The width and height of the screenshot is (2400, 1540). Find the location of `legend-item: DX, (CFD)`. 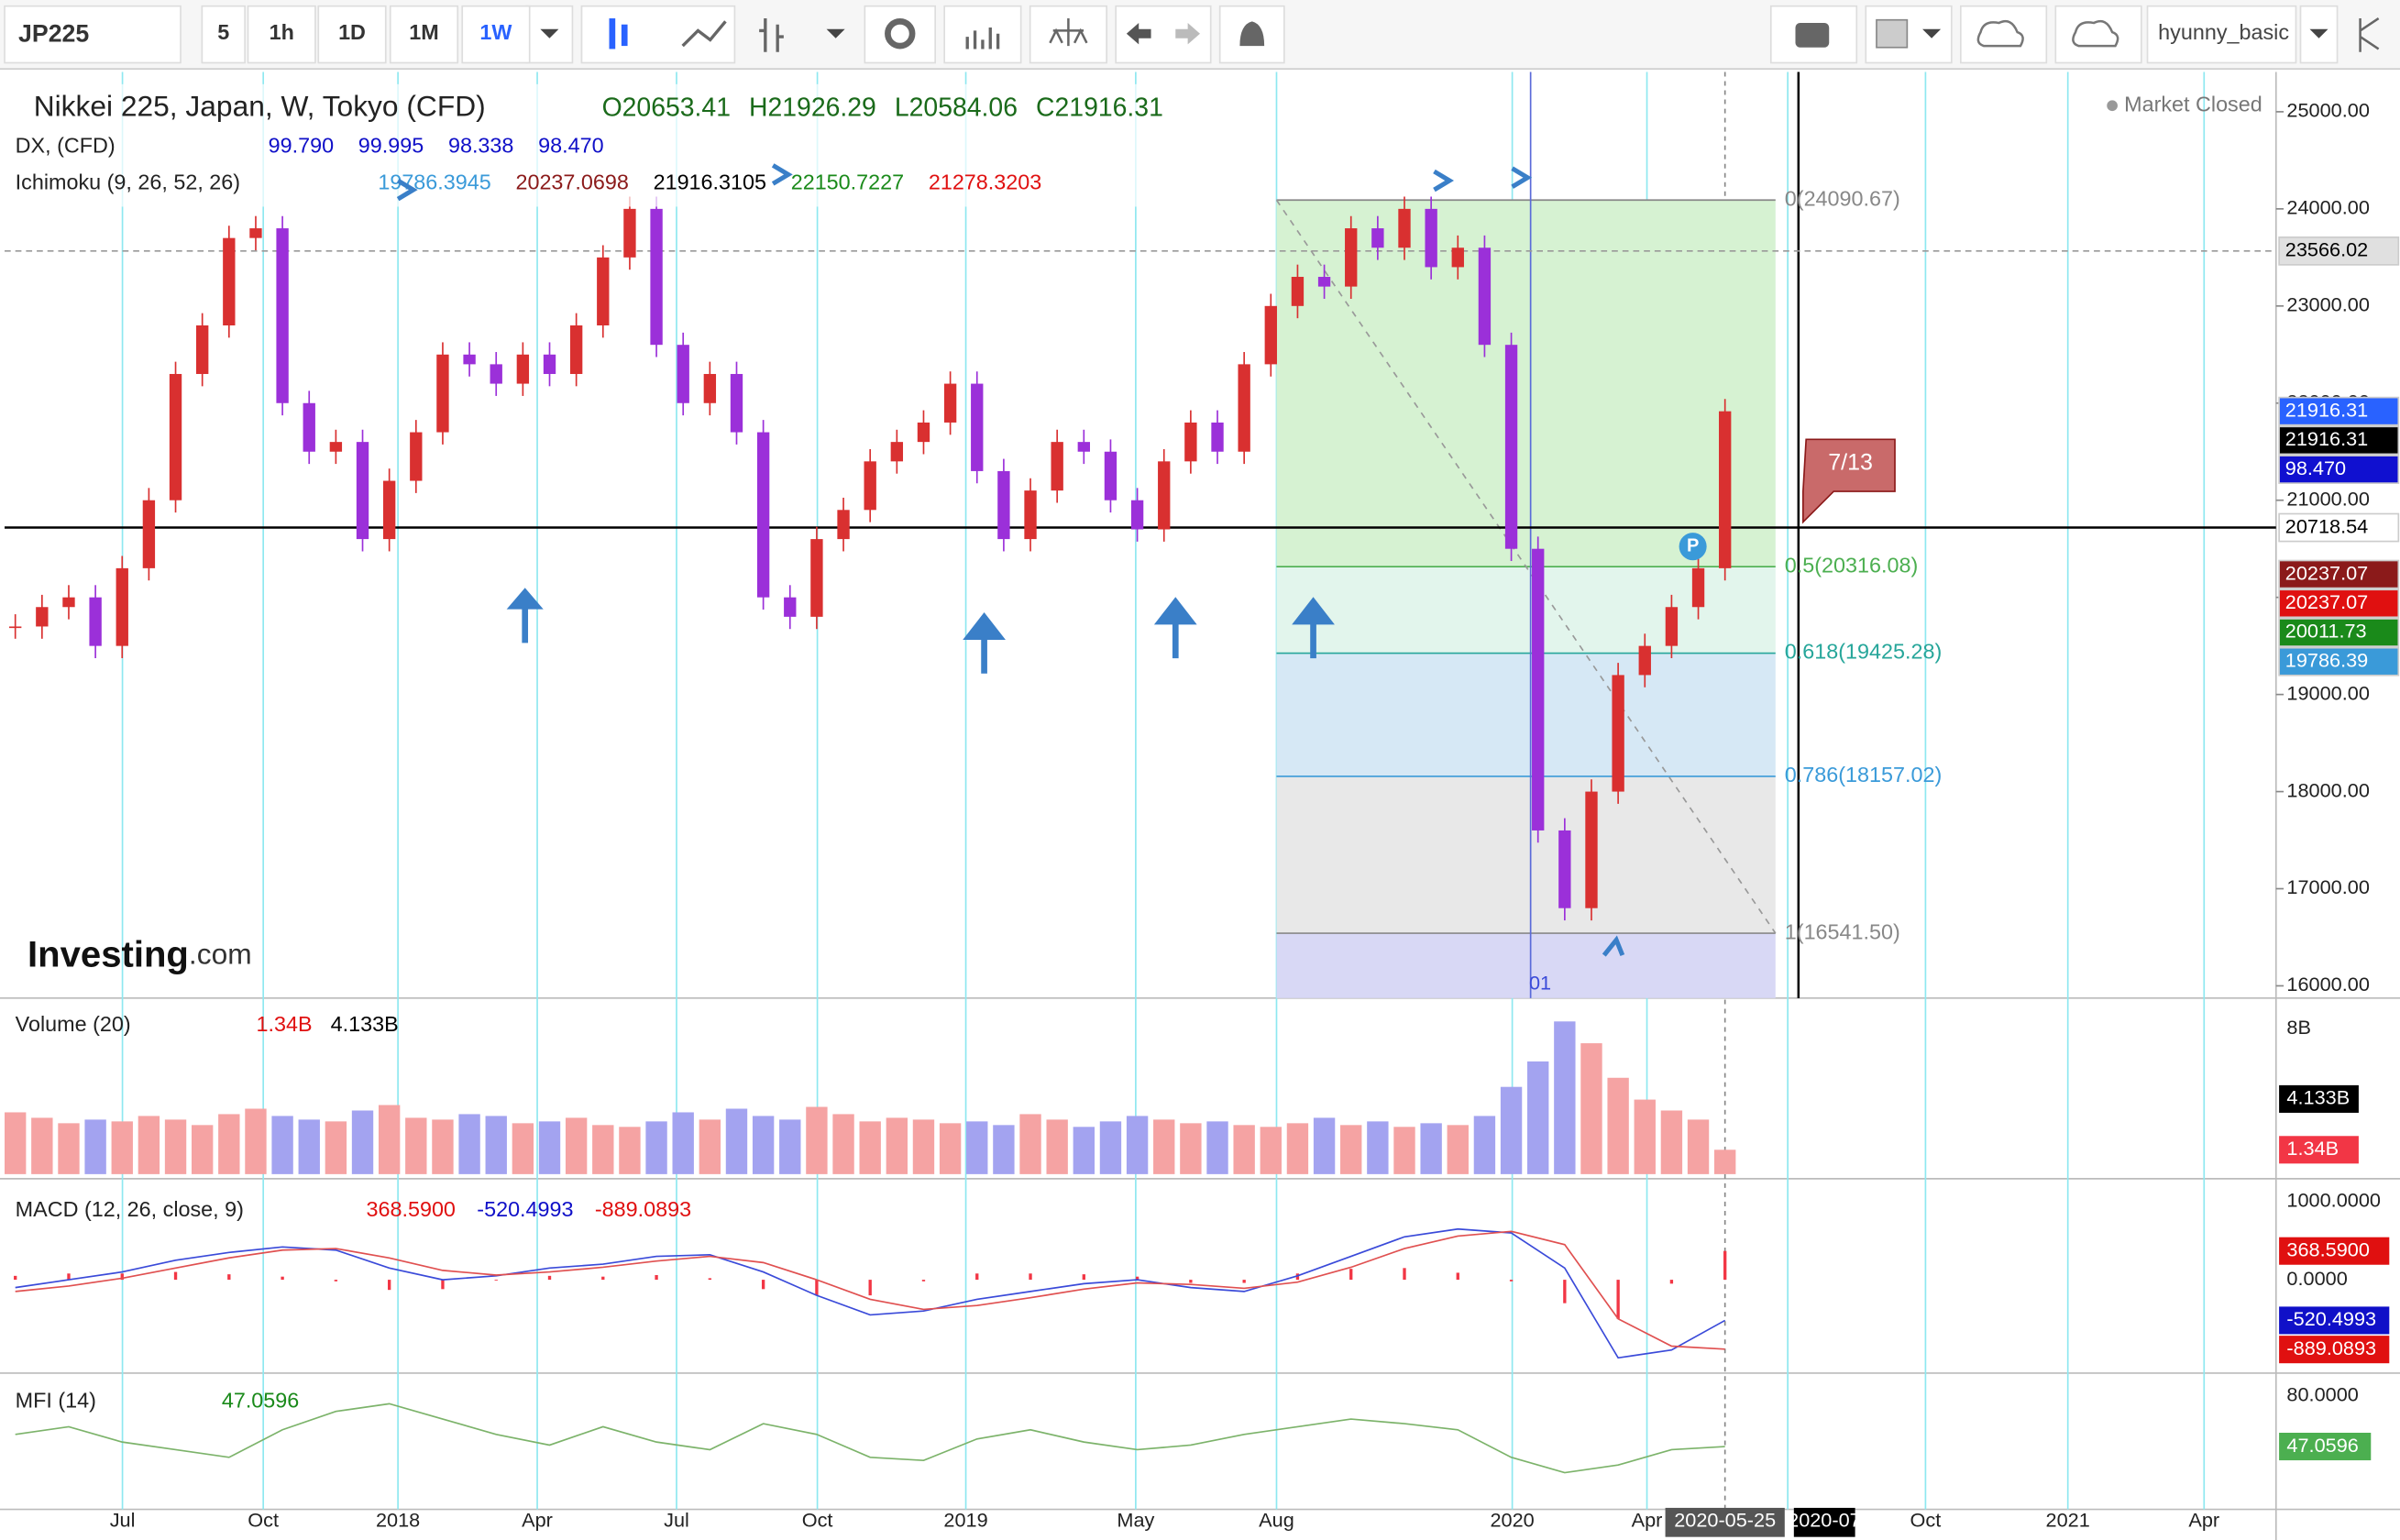

legend-item: DX, (CFD) is located at coordinates (66, 145).